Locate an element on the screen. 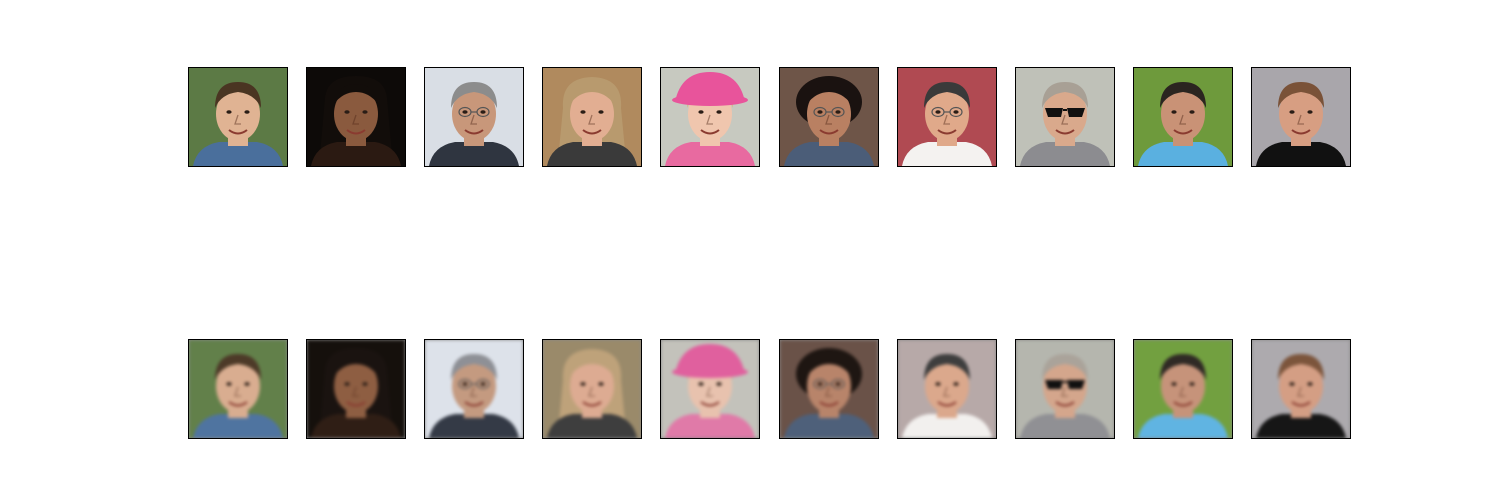 This screenshot has width=1500, height=500. hat is located at coordinates (710, 87).